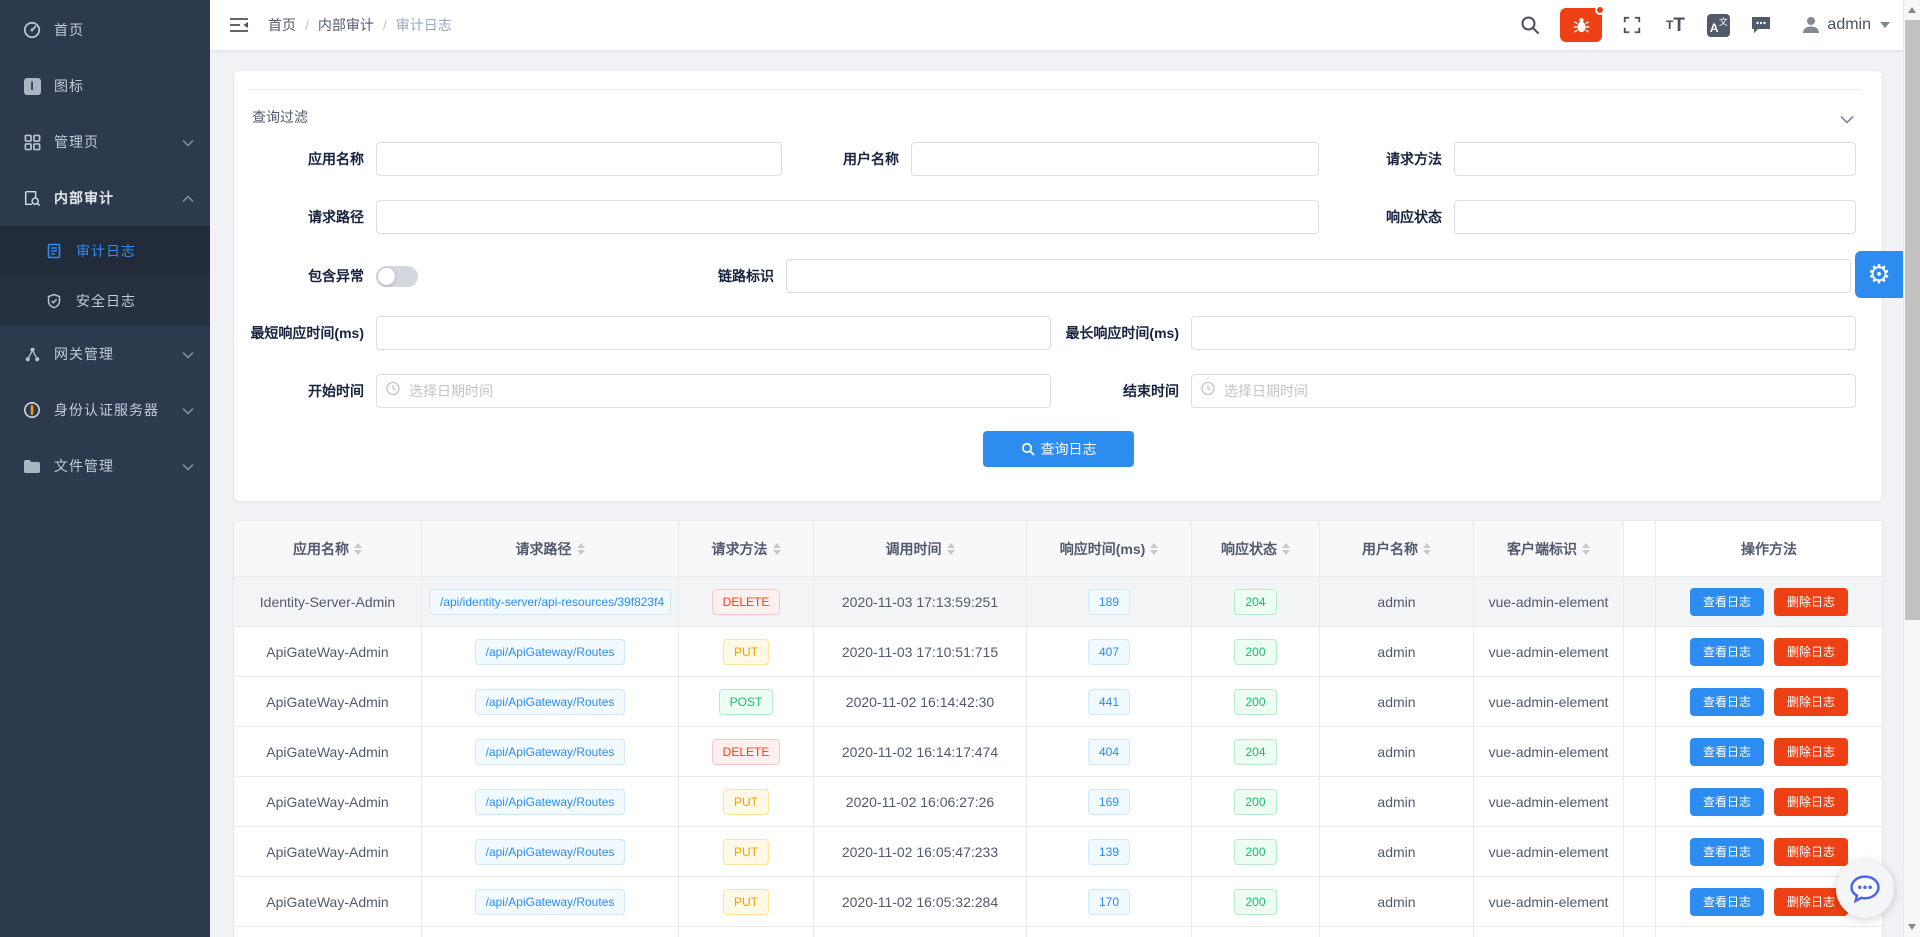  I want to click on user-name-input, so click(1115, 159).